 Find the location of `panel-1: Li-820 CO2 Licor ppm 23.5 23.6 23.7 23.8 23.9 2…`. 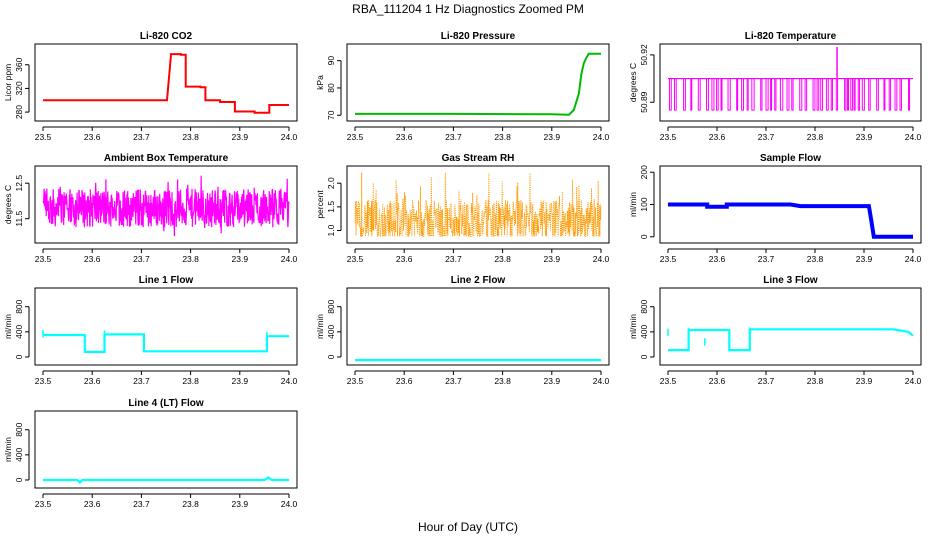

panel-1: Li-820 CO2 Licor ppm 23.5 23.6 23.7 23.8 23.9 2… is located at coordinates (150, 86).